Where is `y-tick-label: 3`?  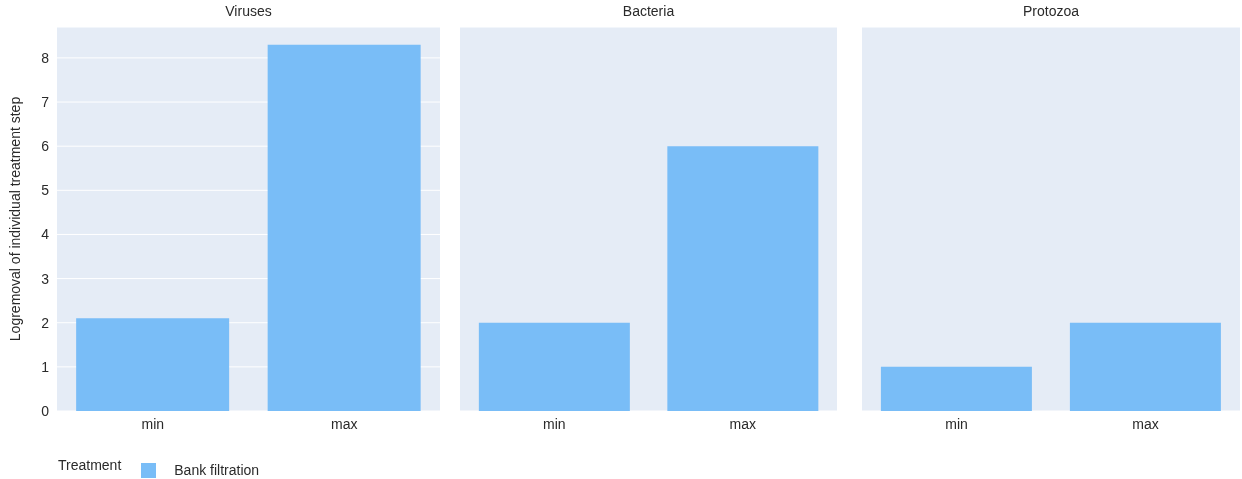
y-tick-label: 3 is located at coordinates (45, 278).